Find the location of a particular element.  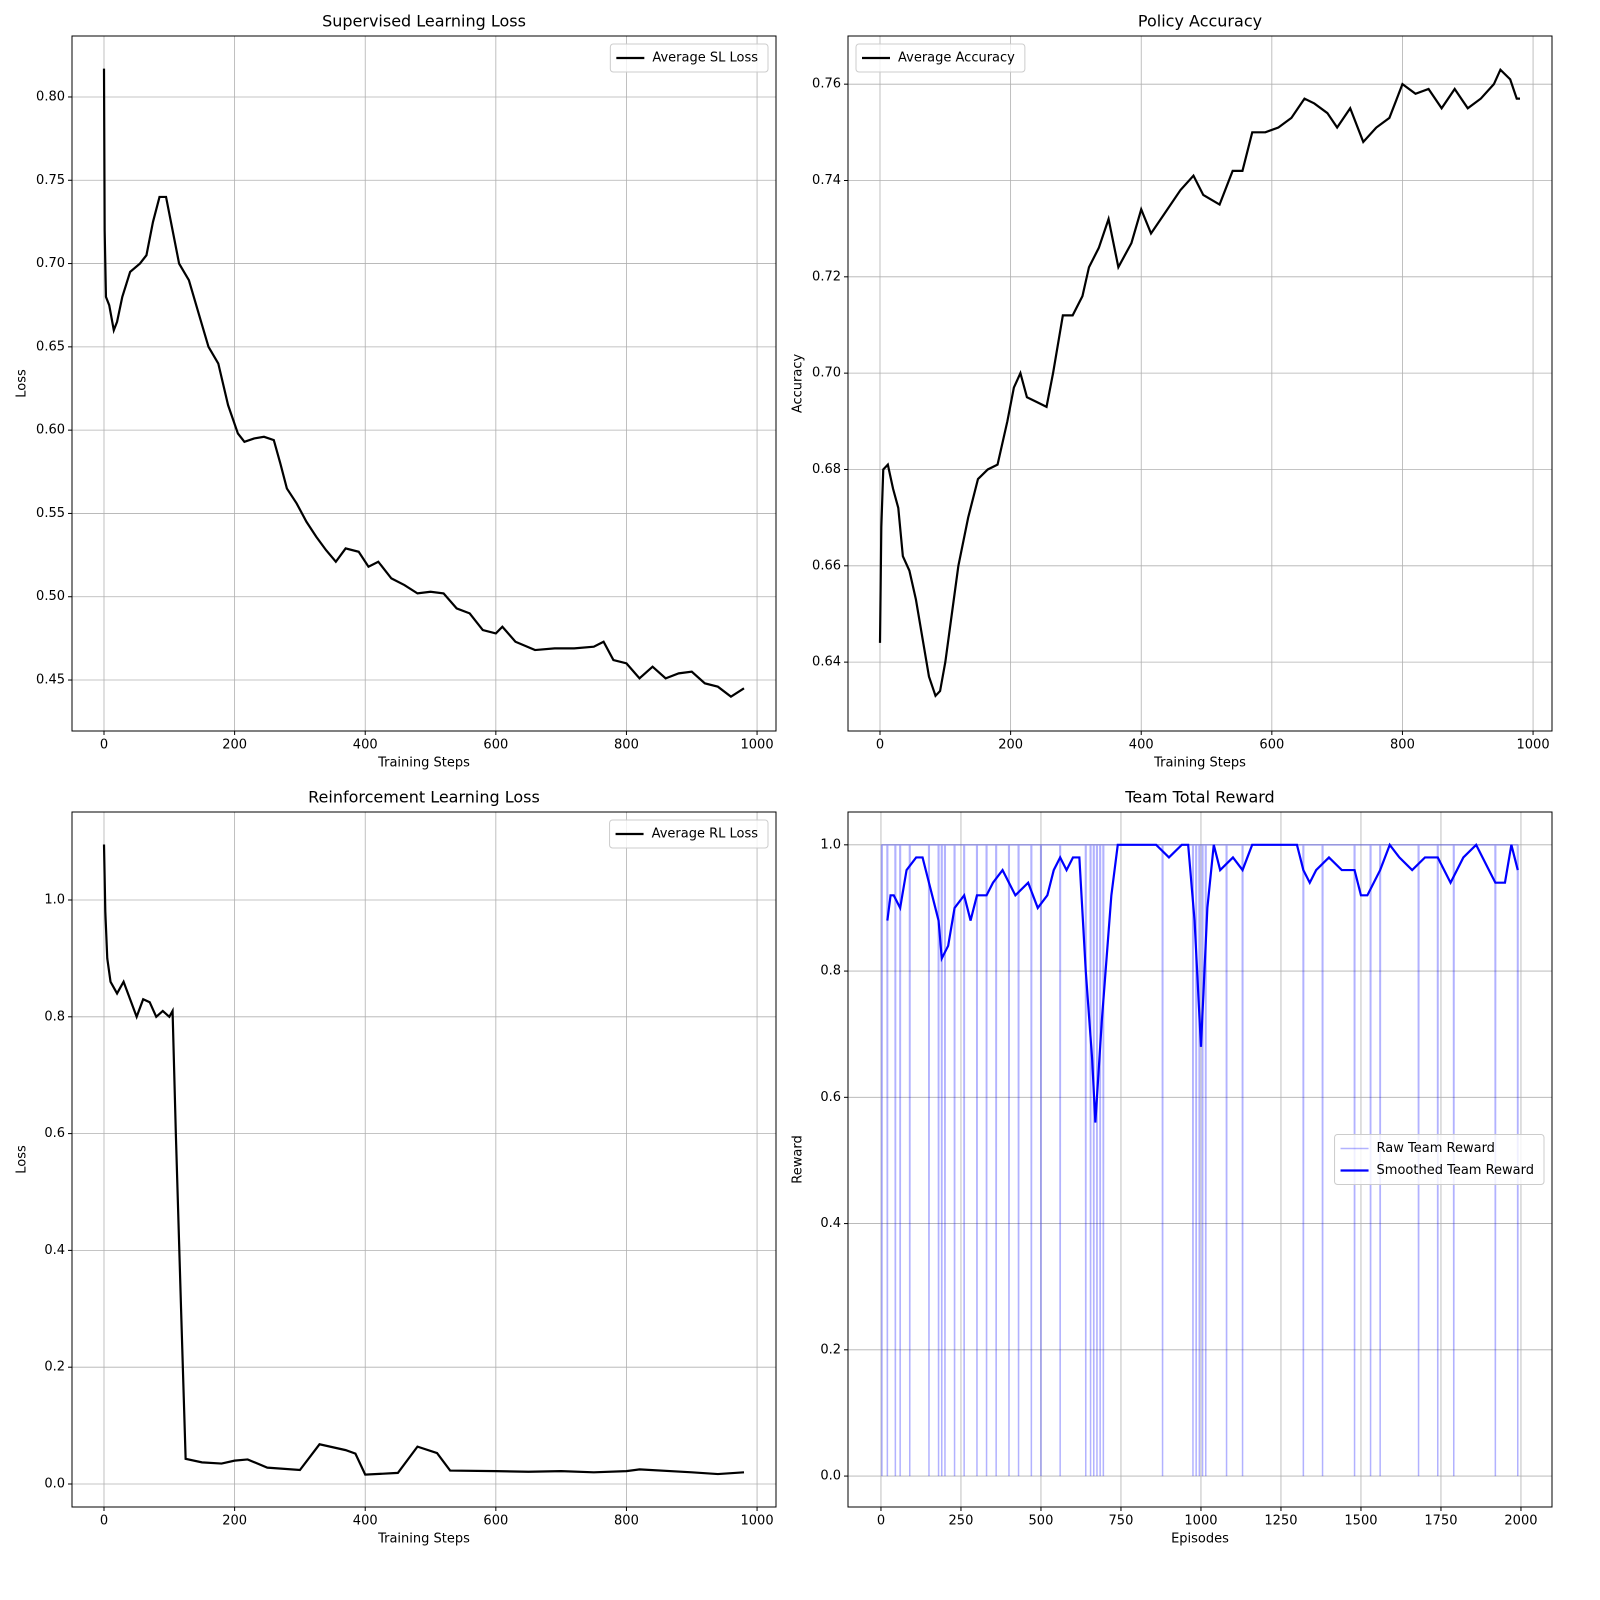

legend-label: Average SL Loss is located at coordinates (705, 58).